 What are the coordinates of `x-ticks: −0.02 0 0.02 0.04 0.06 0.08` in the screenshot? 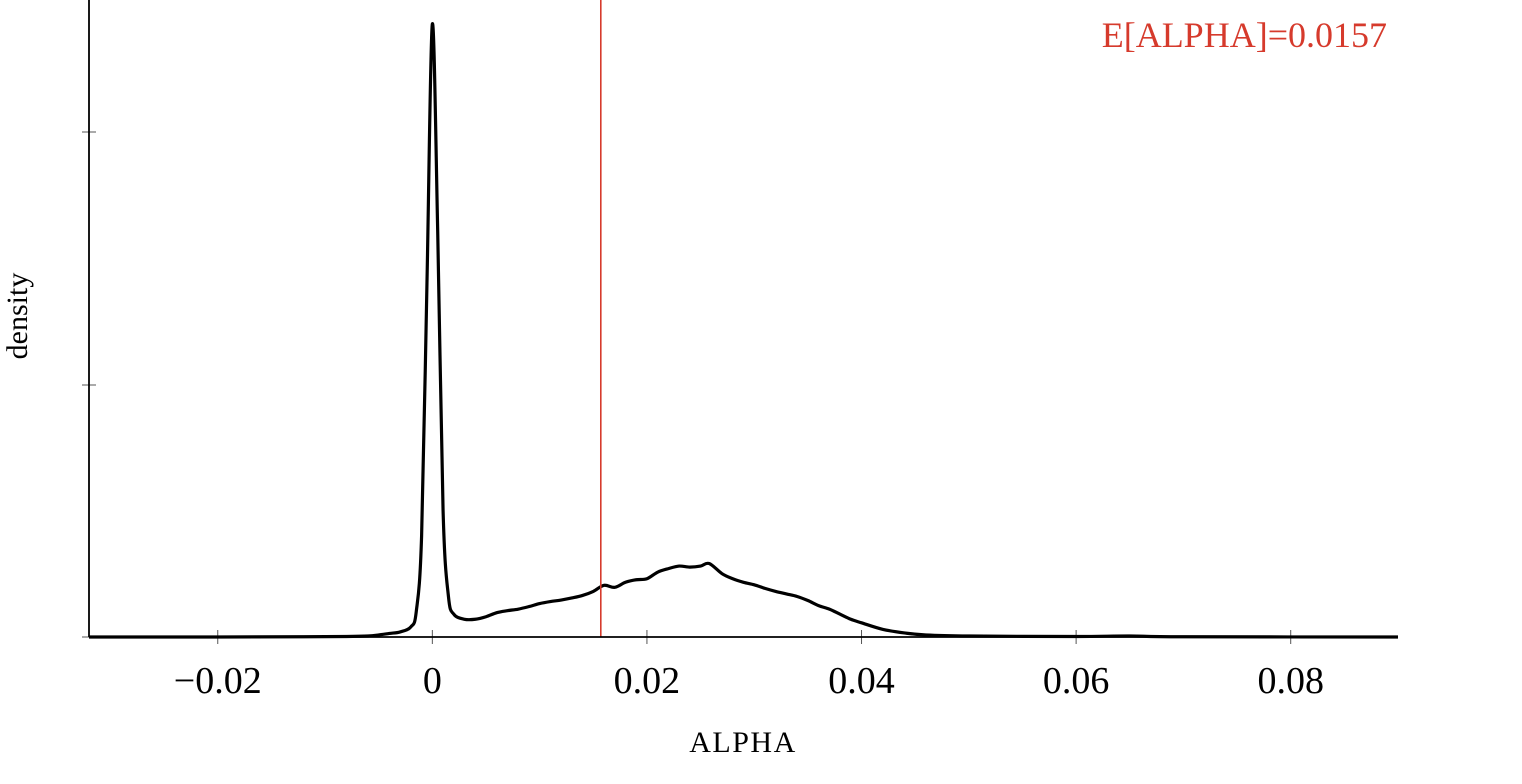 It's located at (749, 666).